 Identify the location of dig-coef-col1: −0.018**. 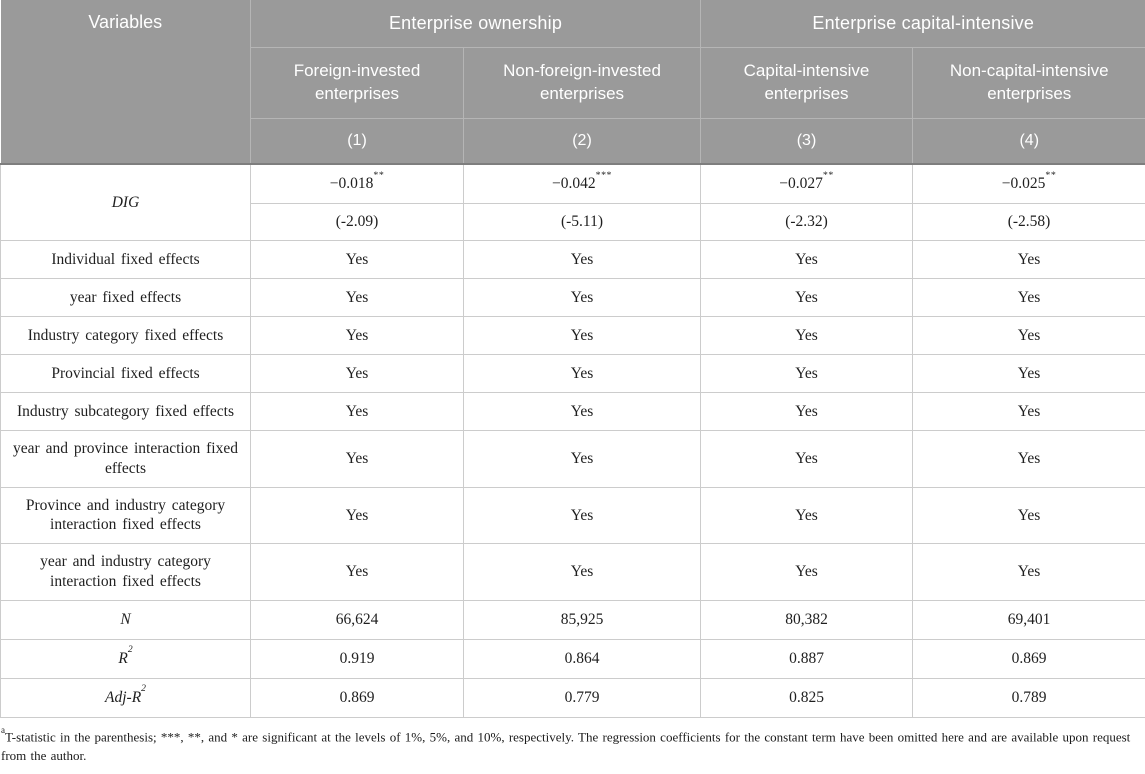
(357, 183).